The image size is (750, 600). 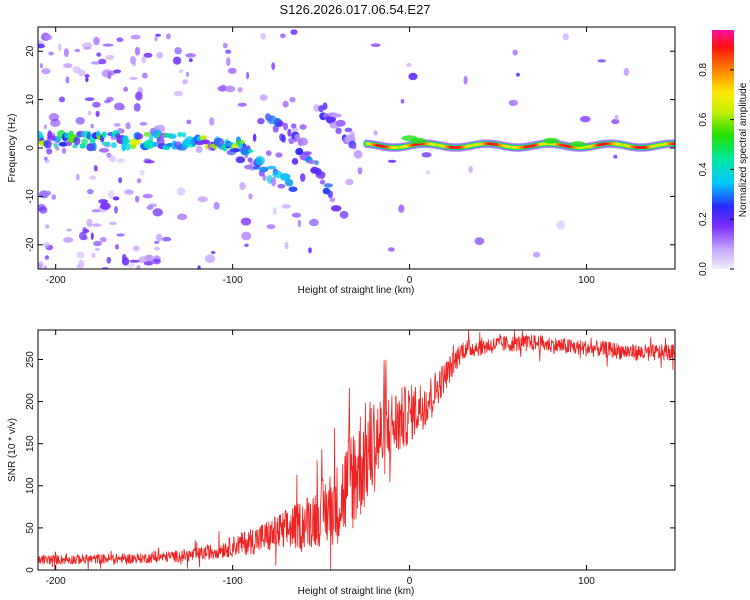 I want to click on colorbar-label: Normalized spectral amplitude, so click(x=743, y=149).